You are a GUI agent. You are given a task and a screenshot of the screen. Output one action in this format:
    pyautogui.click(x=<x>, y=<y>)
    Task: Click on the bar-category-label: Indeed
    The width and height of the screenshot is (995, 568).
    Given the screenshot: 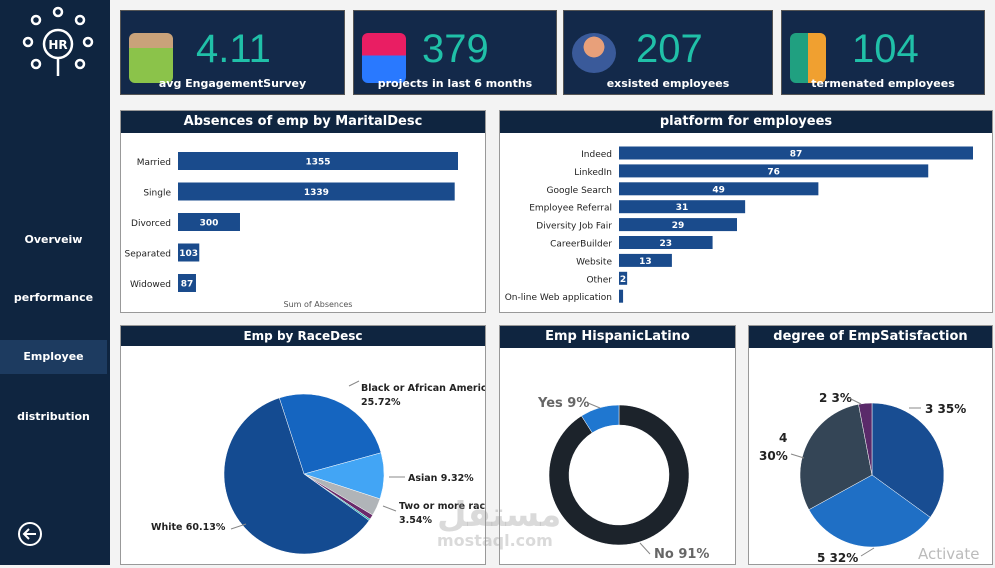 What is the action you would take?
    pyautogui.click(x=596, y=155)
    